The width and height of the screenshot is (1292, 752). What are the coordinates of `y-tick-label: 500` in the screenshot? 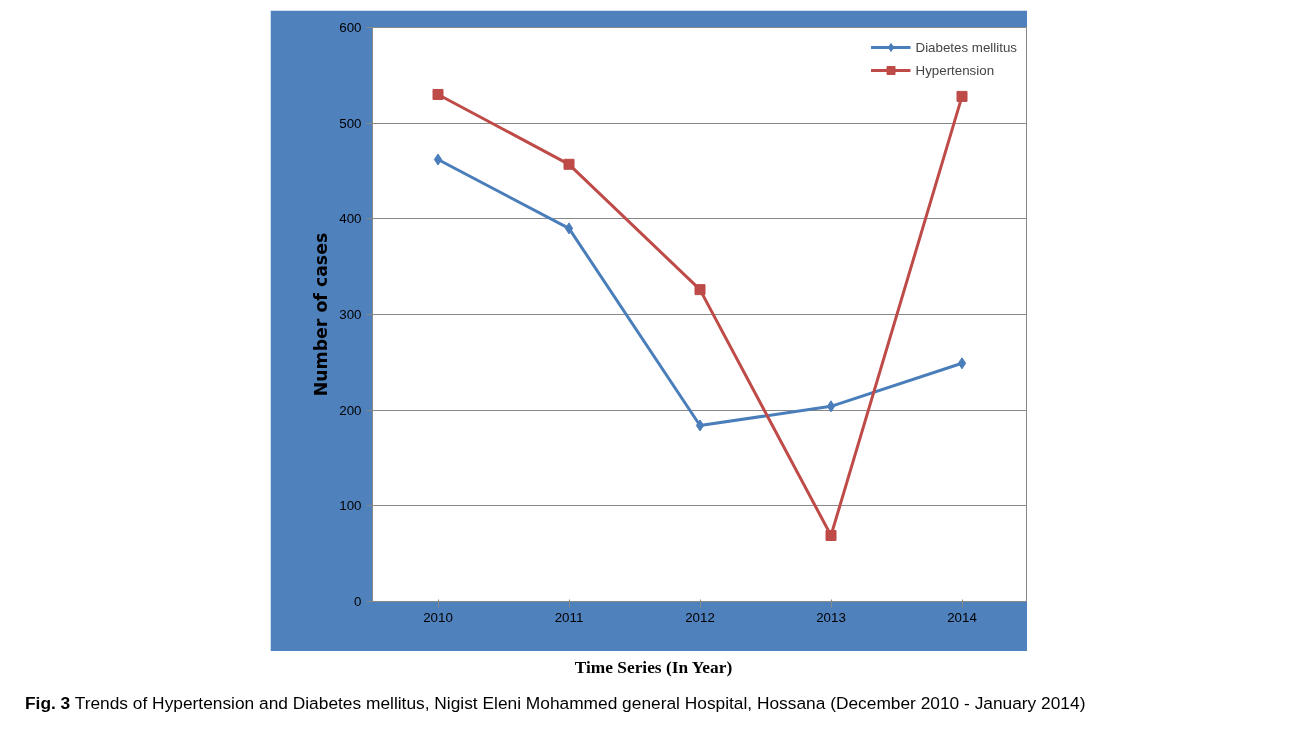 It's located at (350, 123).